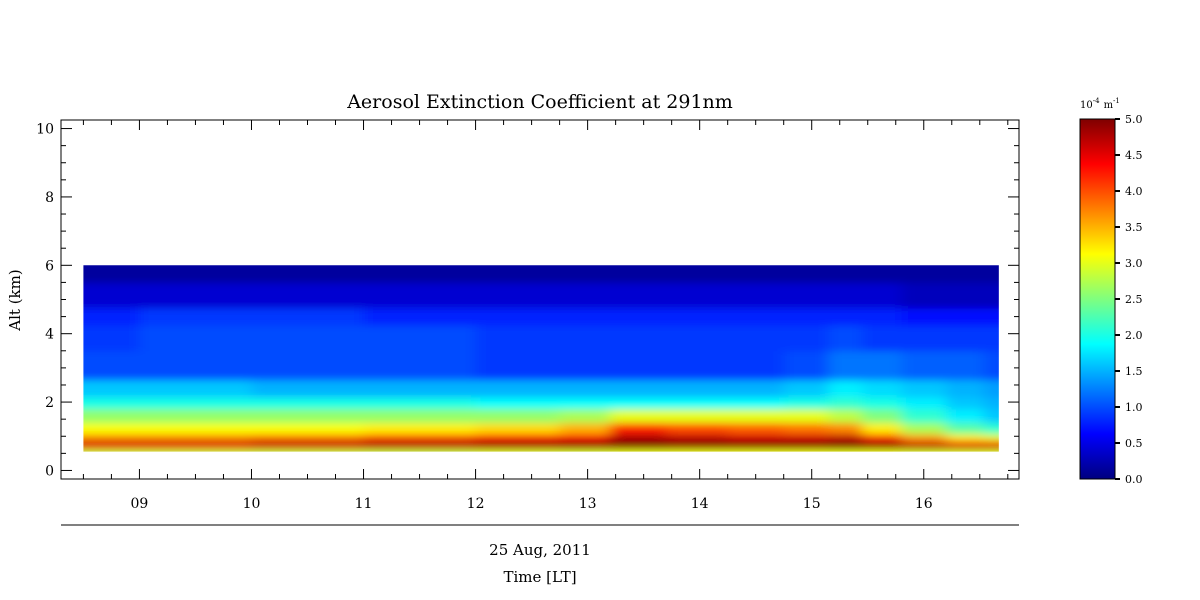 Image resolution: width=1200 pixels, height=600 pixels. I want to click on x-axis-label: Time [LT], so click(539, 577).